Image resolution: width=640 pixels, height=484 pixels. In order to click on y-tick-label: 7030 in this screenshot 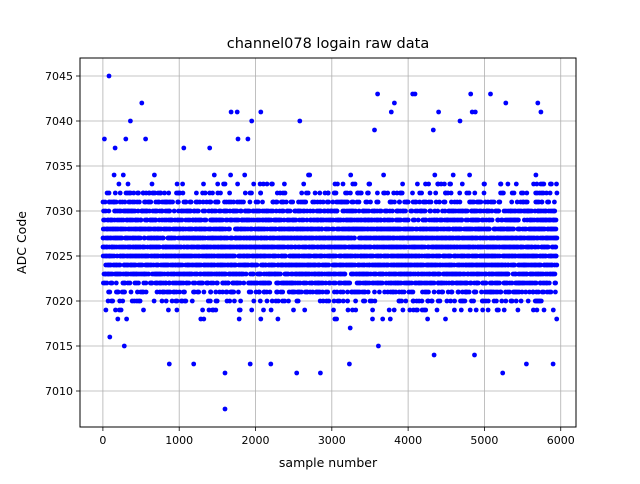, I will do `click(59, 211)`.